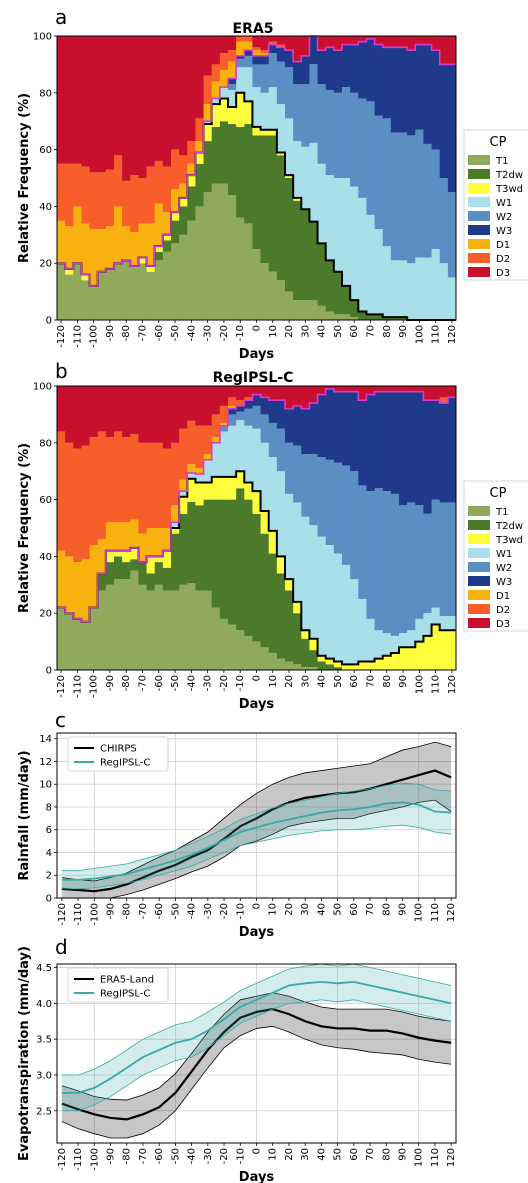 Image resolution: width=528 pixels, height=1183 pixels. Describe the element at coordinates (479, 216) in the screenshot. I see `legend-swatch-w2` at that location.